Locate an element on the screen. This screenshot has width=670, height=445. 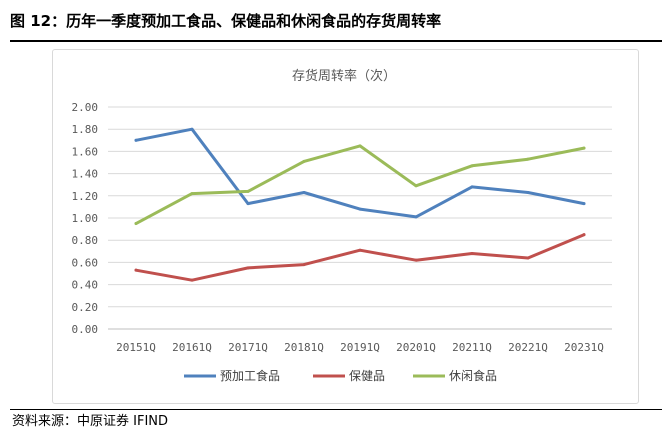
x-tick-label: 20181Q is located at coordinates (304, 347).